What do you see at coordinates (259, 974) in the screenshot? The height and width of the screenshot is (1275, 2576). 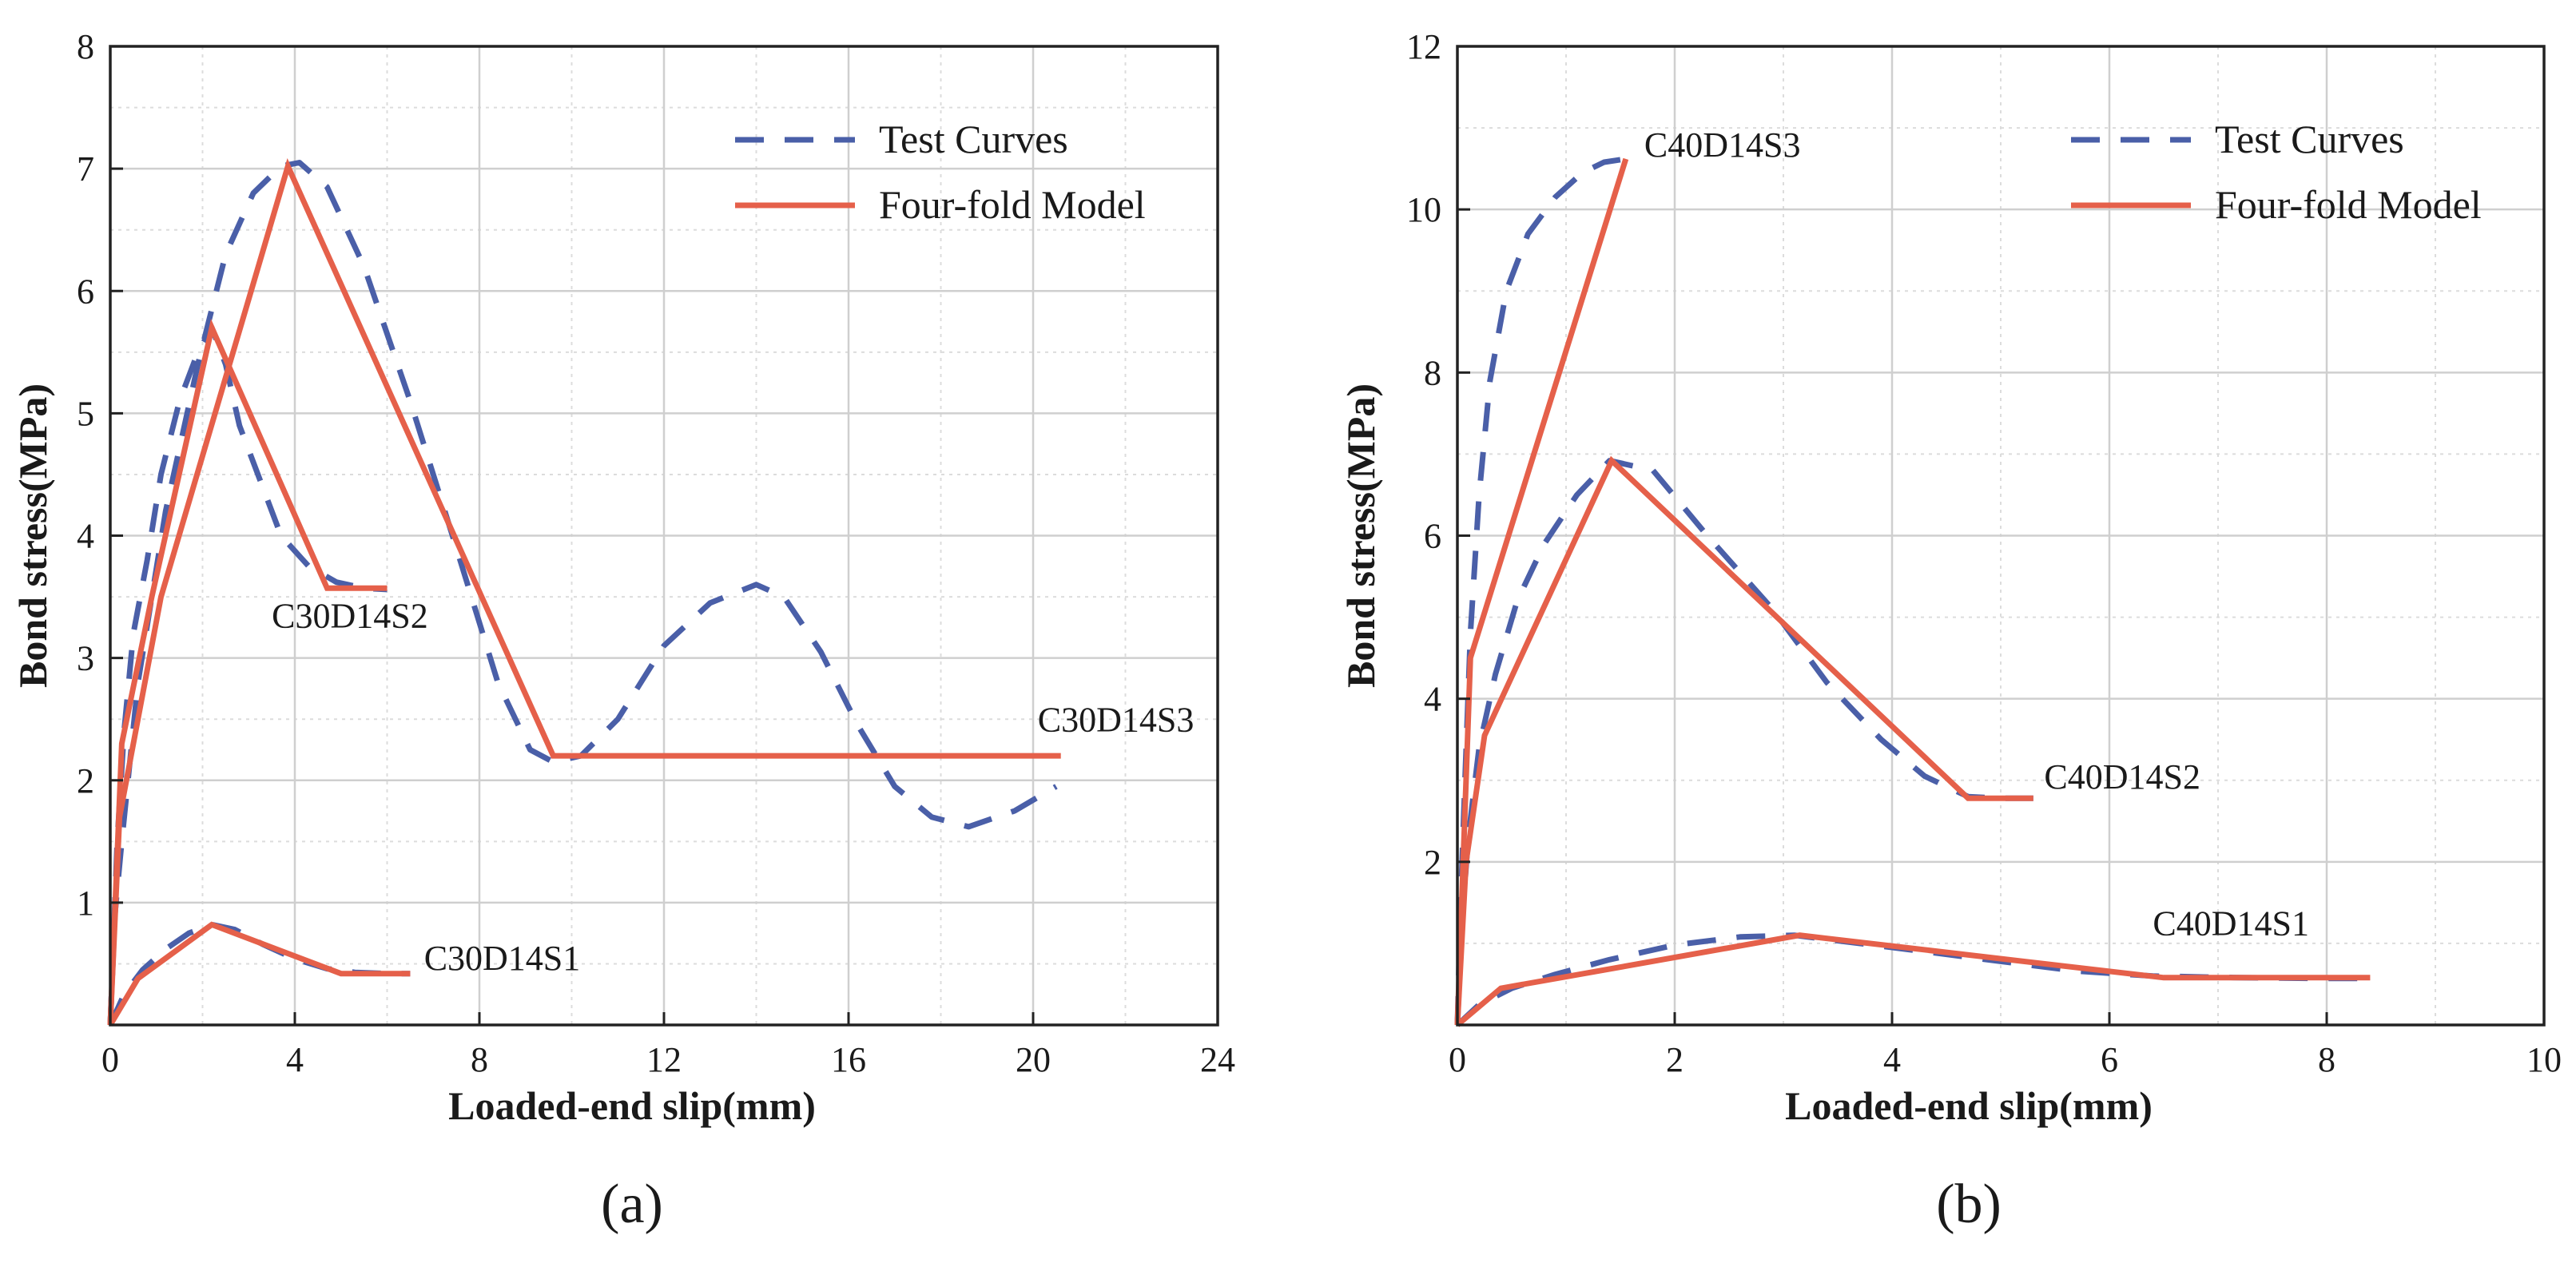 I see `c30d14s1-model-line` at bounding box center [259, 974].